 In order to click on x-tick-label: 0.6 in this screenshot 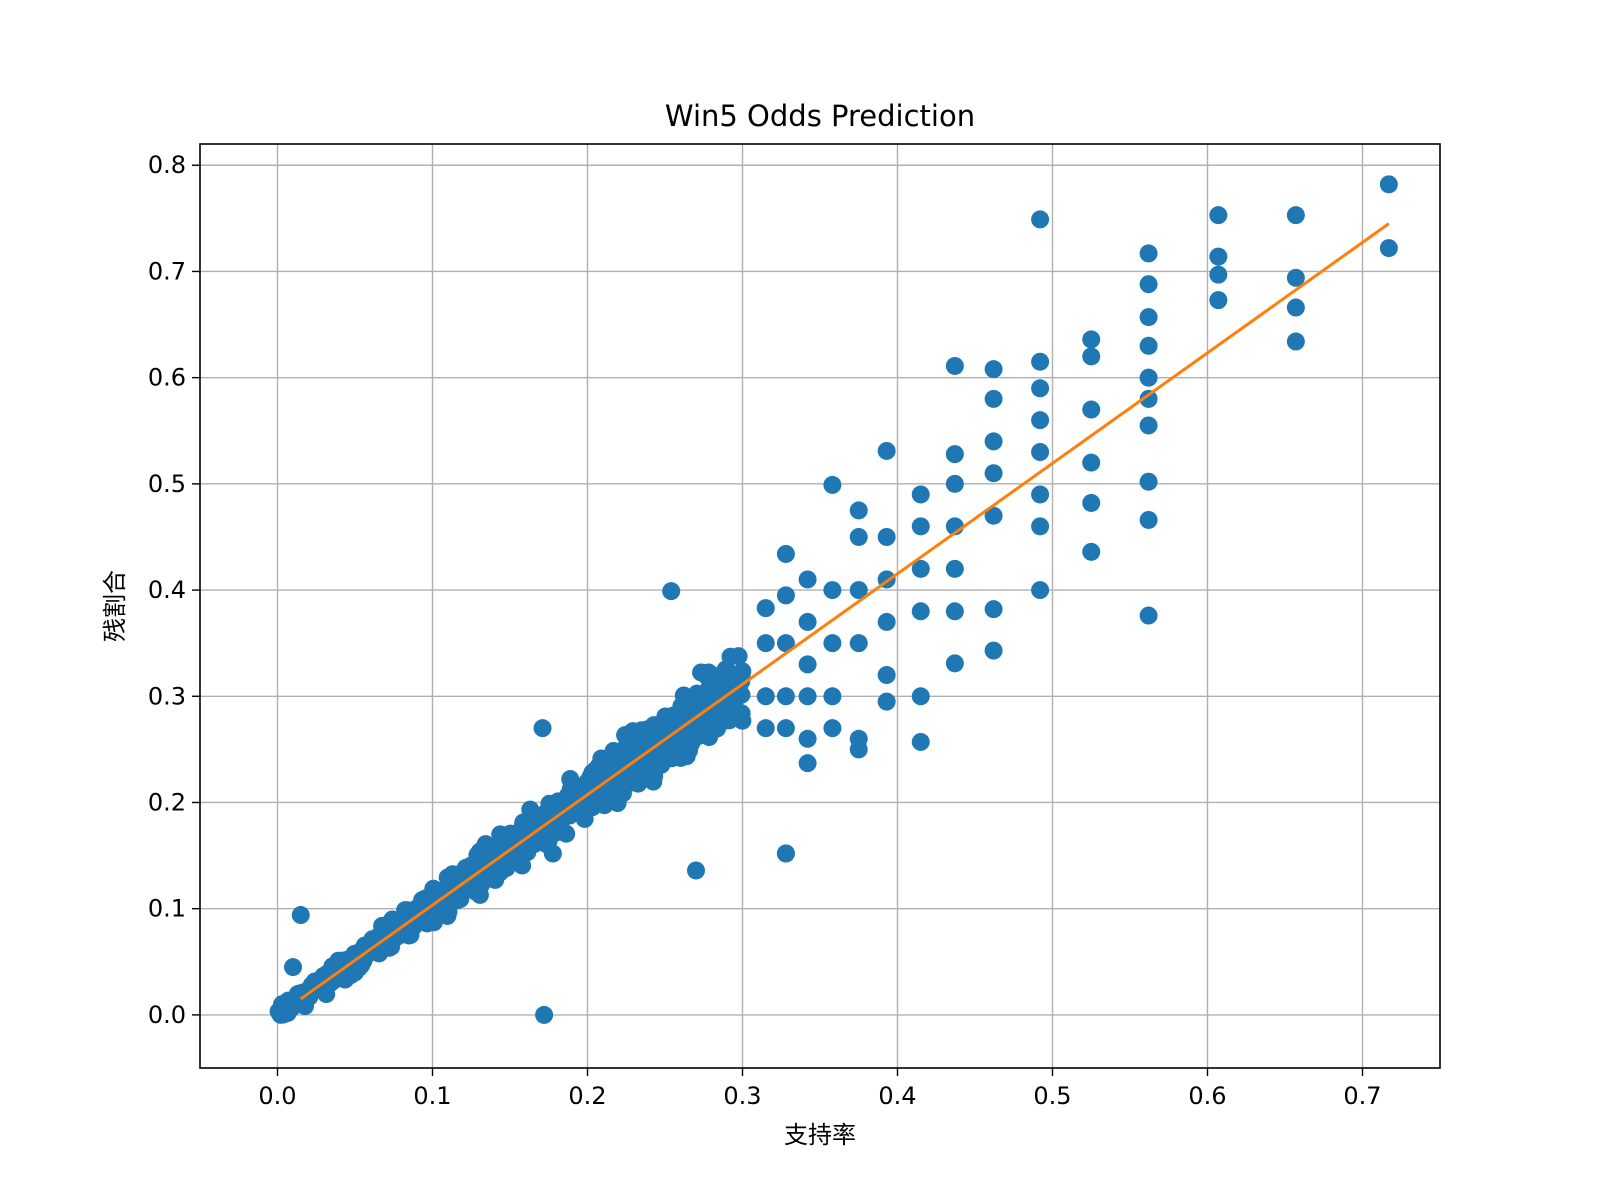, I will do `click(1207, 1096)`.